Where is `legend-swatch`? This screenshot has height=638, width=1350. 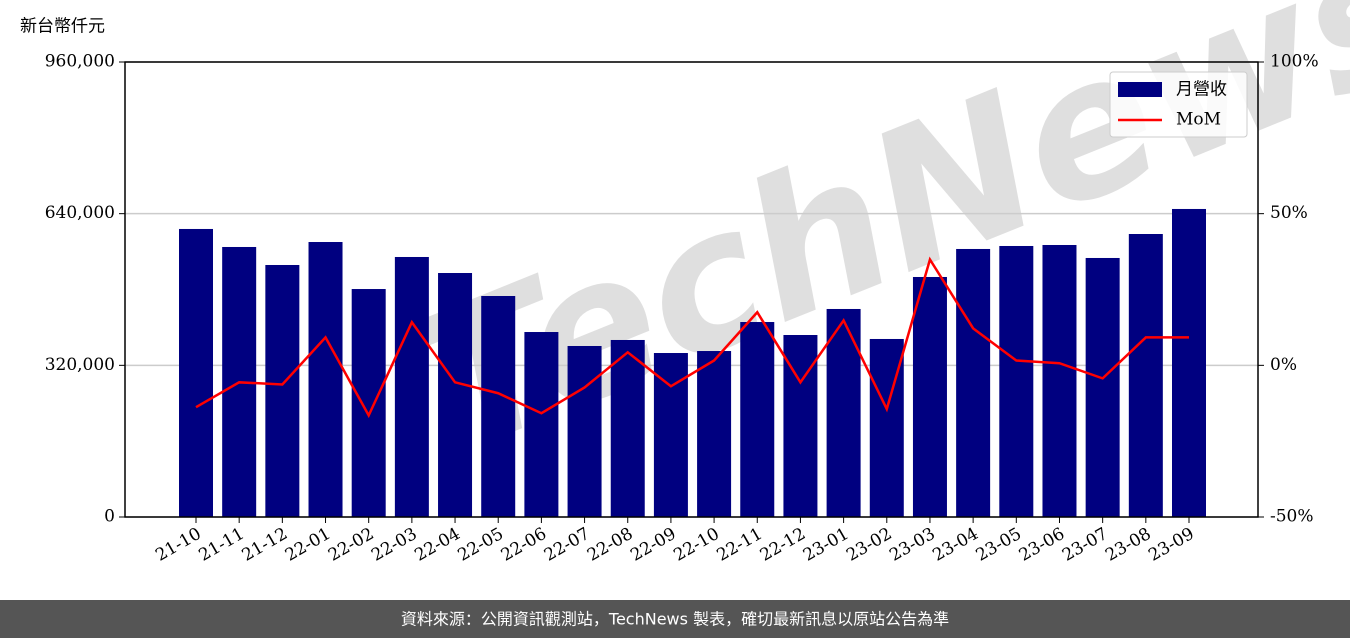 legend-swatch is located at coordinates (1140, 89).